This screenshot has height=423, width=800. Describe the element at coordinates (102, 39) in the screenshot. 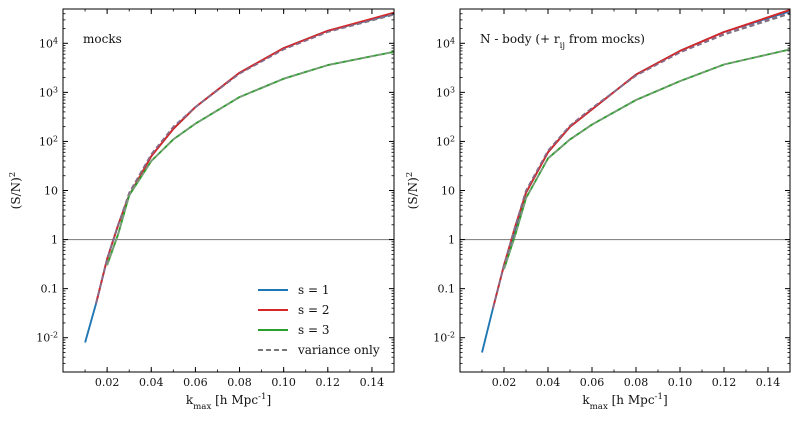

I see `panel-annotation: mocks` at that location.